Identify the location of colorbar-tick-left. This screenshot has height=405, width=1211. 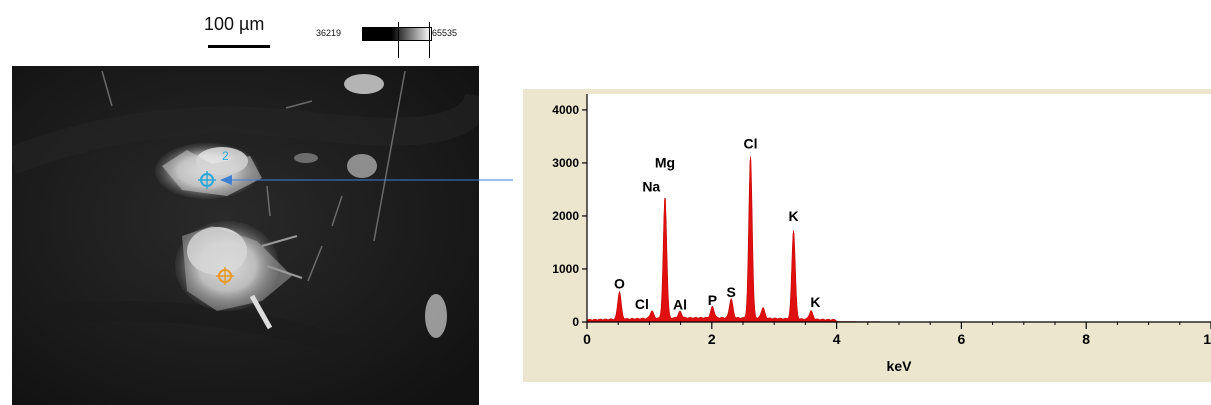
(398, 40).